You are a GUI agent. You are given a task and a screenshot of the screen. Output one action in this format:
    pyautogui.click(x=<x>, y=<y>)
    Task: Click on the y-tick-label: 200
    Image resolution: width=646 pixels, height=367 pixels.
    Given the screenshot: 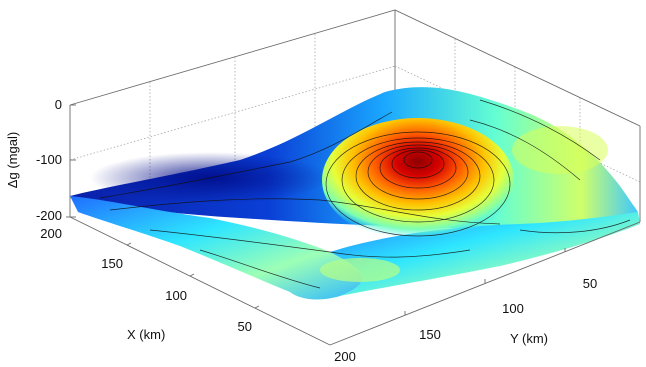 What is the action you would take?
    pyautogui.click(x=345, y=356)
    